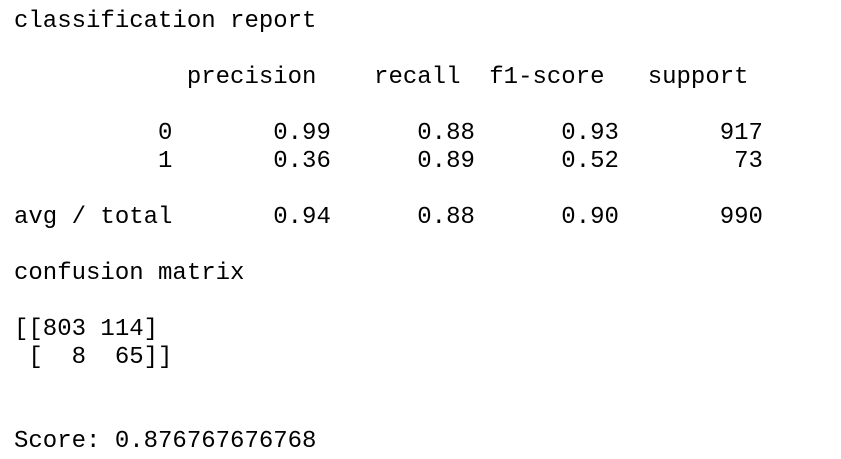 This screenshot has width=841, height=459. What do you see at coordinates (388, 161) in the screenshot?
I see `report-row-class-1: 1 0.36 0.89 0.52 73` at bounding box center [388, 161].